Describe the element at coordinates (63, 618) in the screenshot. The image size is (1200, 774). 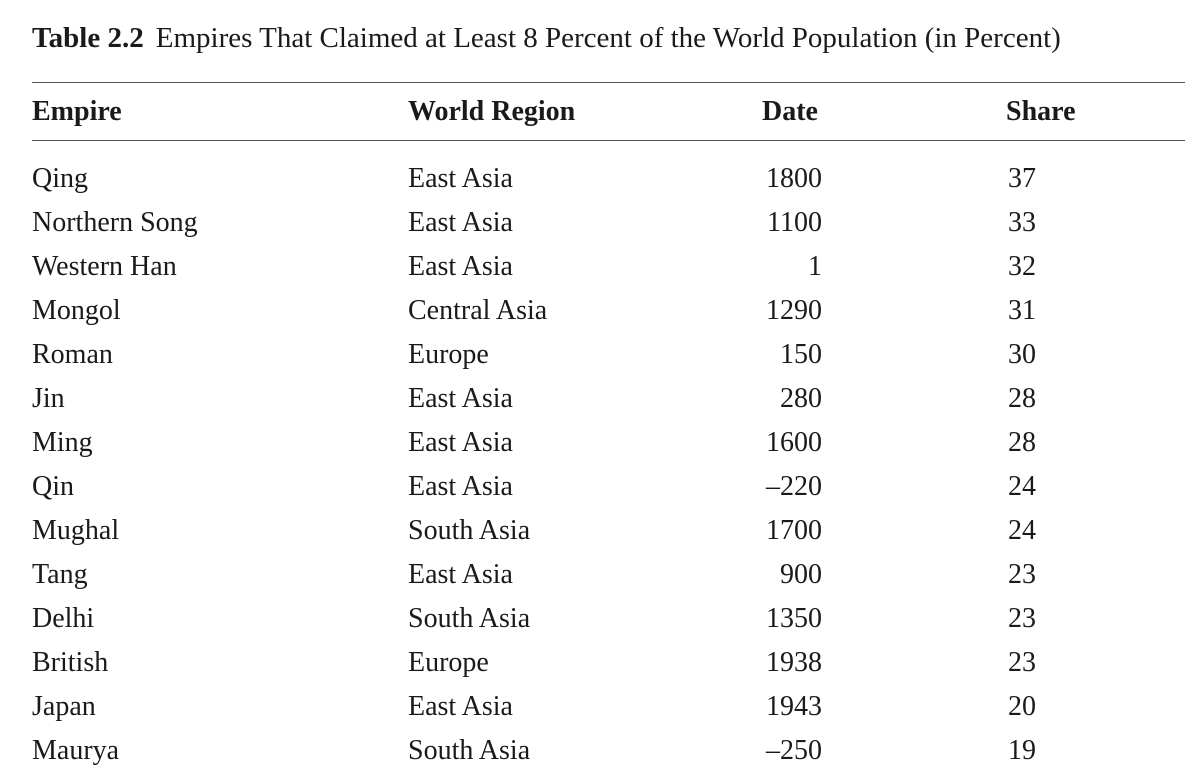
I see `table-cell: Delhi` at that location.